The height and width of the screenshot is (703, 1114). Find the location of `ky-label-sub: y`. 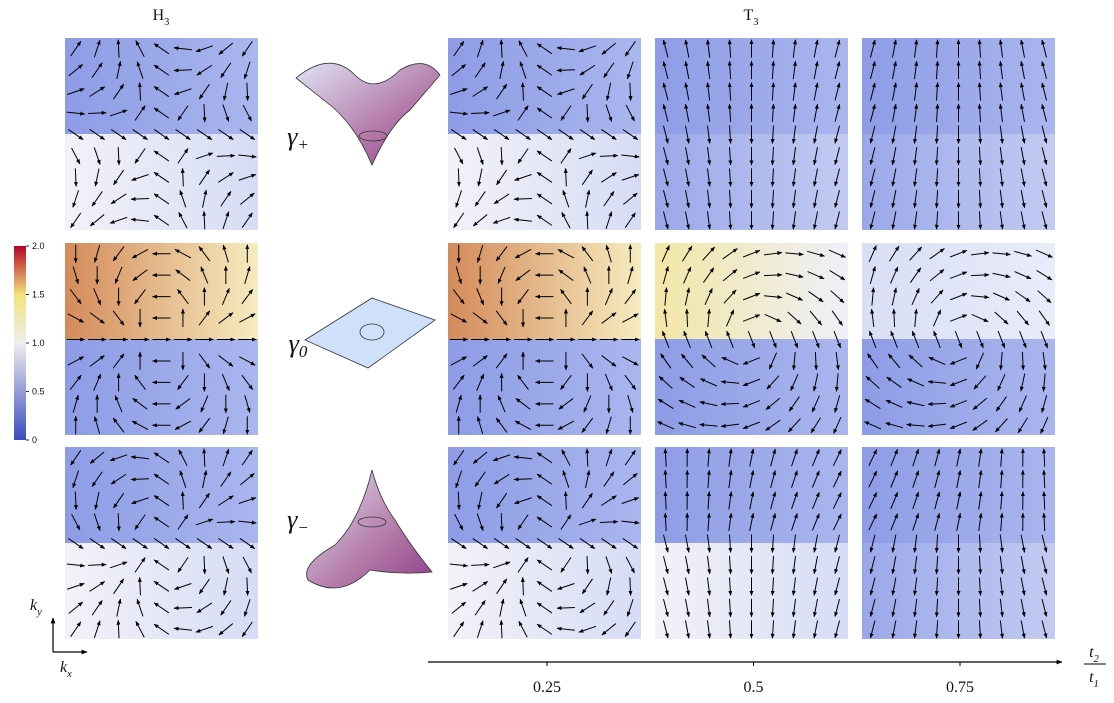

ky-label-sub: y is located at coordinates (39, 612).